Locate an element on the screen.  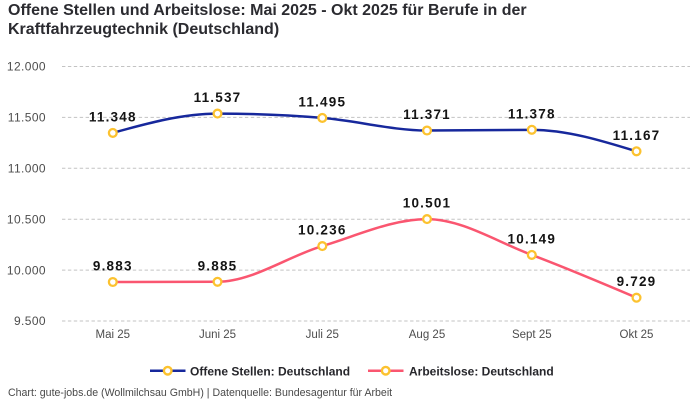
svg-text: 10.000 is located at coordinates (26, 270).